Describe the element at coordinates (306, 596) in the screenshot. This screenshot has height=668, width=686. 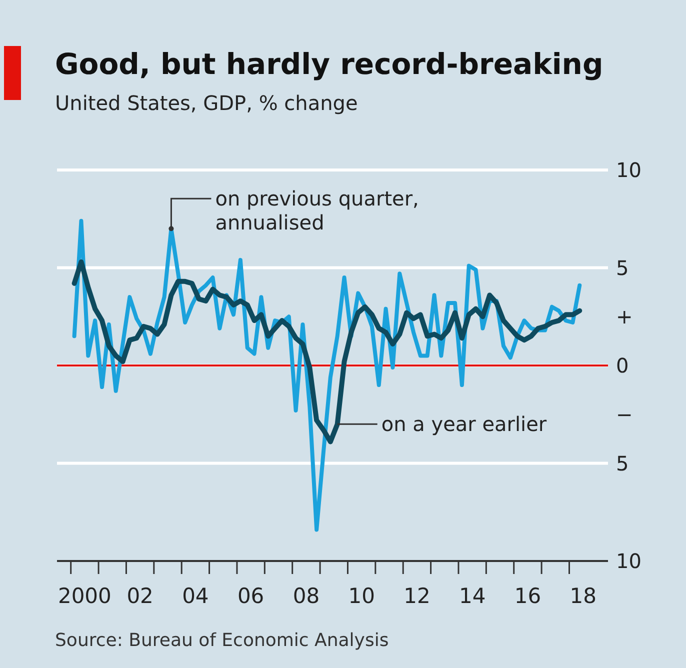
I see `x-tick-label: 08` at that location.